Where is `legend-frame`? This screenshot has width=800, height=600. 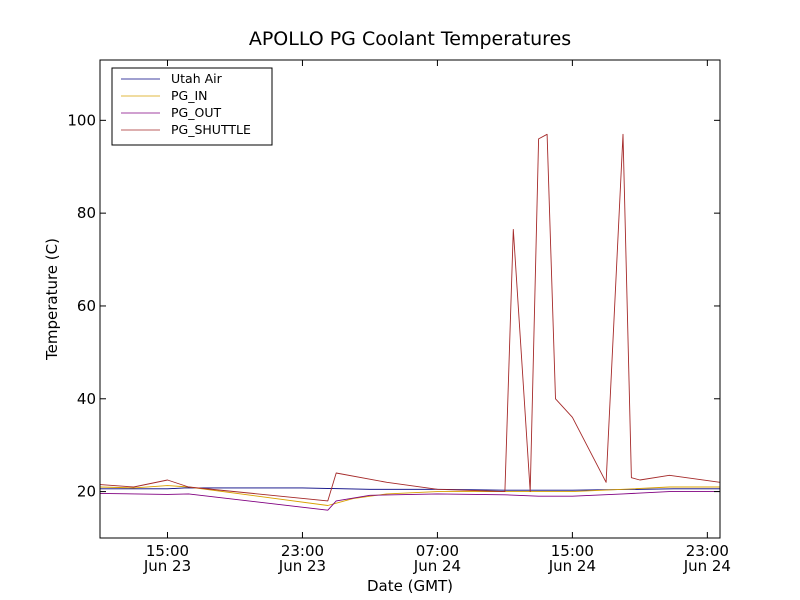
legend-frame is located at coordinates (192, 106).